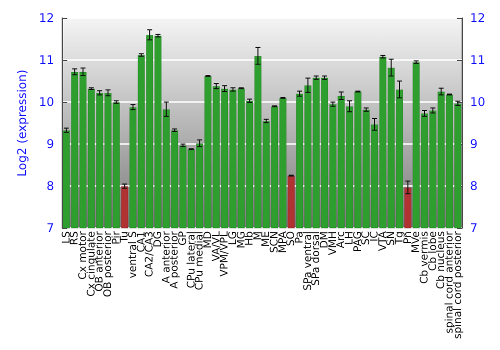 This screenshot has width=500, height=350. I want to click on y-tick-label: 9, so click(50, 144).